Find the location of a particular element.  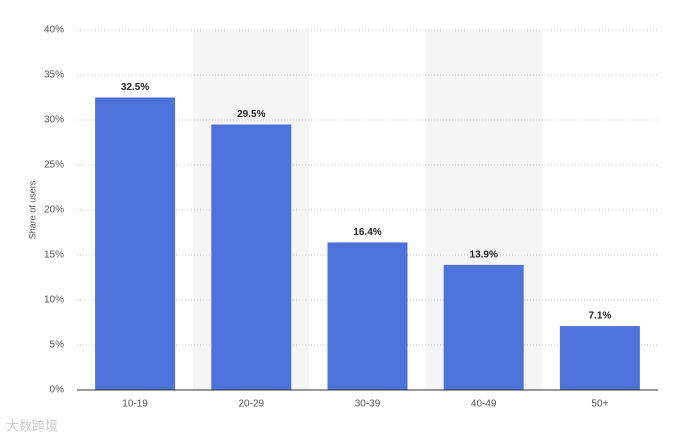

x-tick-label: 20-29 is located at coordinates (252, 404).